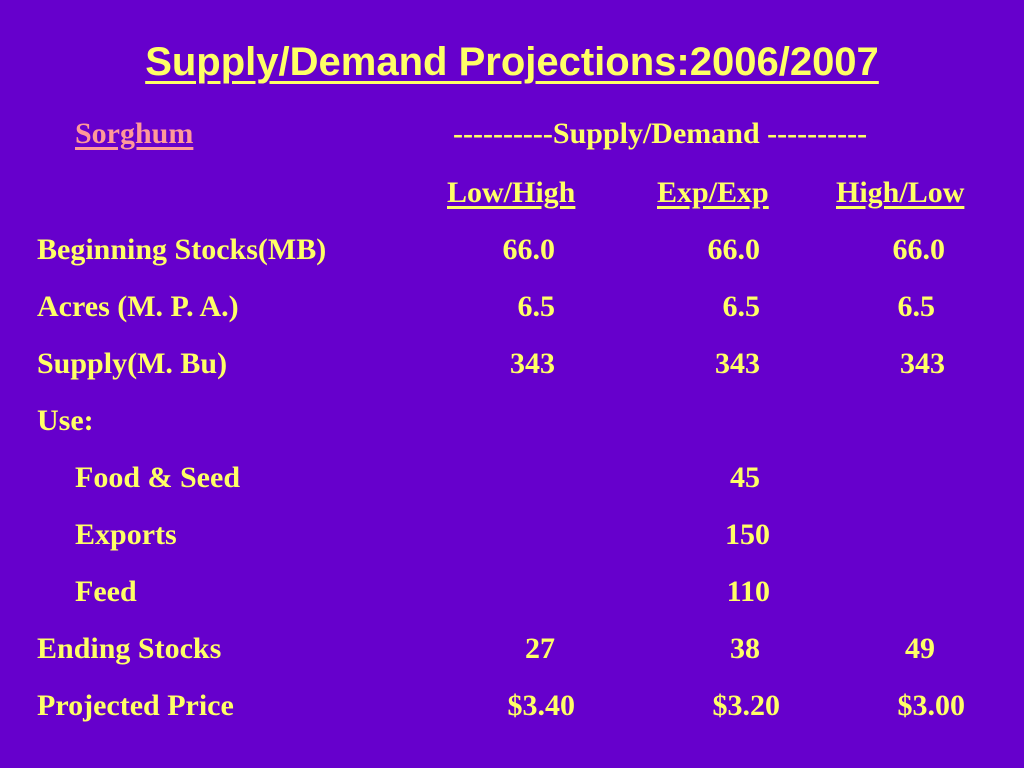 This screenshot has width=1024, height=768. Describe the element at coordinates (134, 133) in the screenshot. I see `crop-label: Sorghum` at that location.